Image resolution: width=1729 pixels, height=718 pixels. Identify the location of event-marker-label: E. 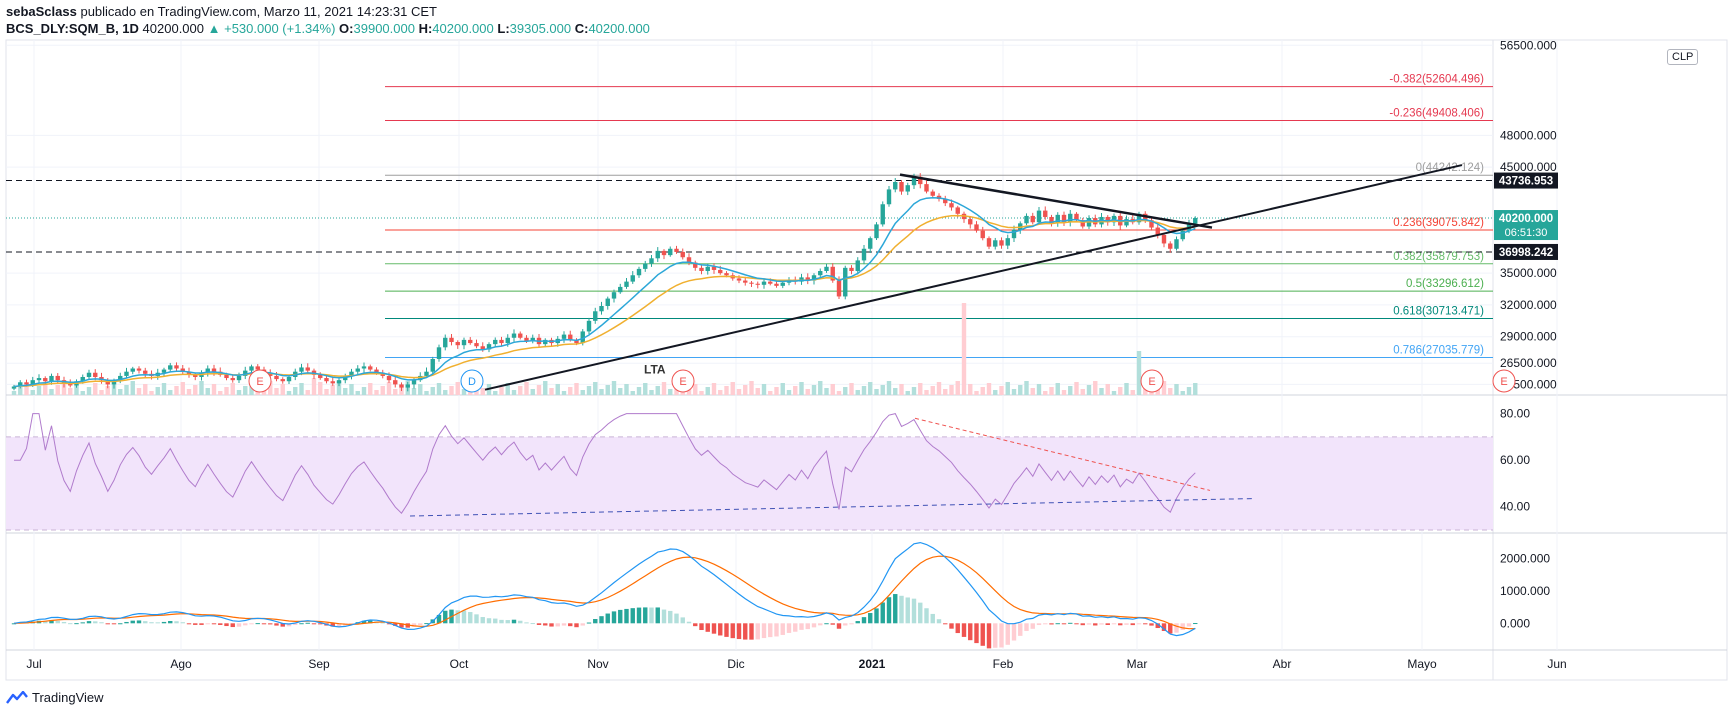
(1151, 382).